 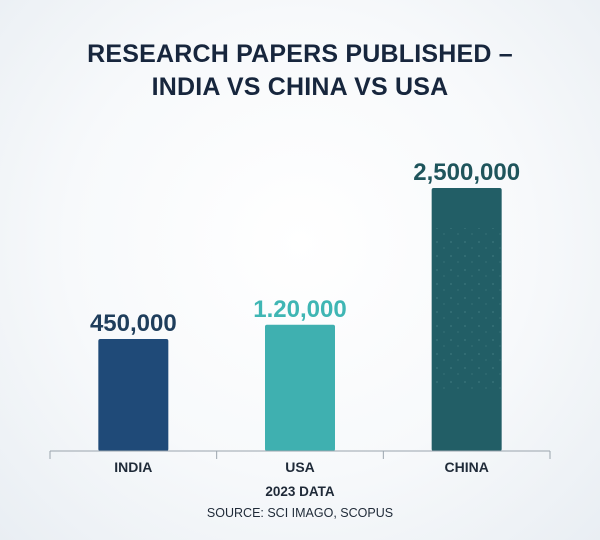 What do you see at coordinates (299, 309) in the screenshot?
I see `data-label-usa: 1.20,000` at bounding box center [299, 309].